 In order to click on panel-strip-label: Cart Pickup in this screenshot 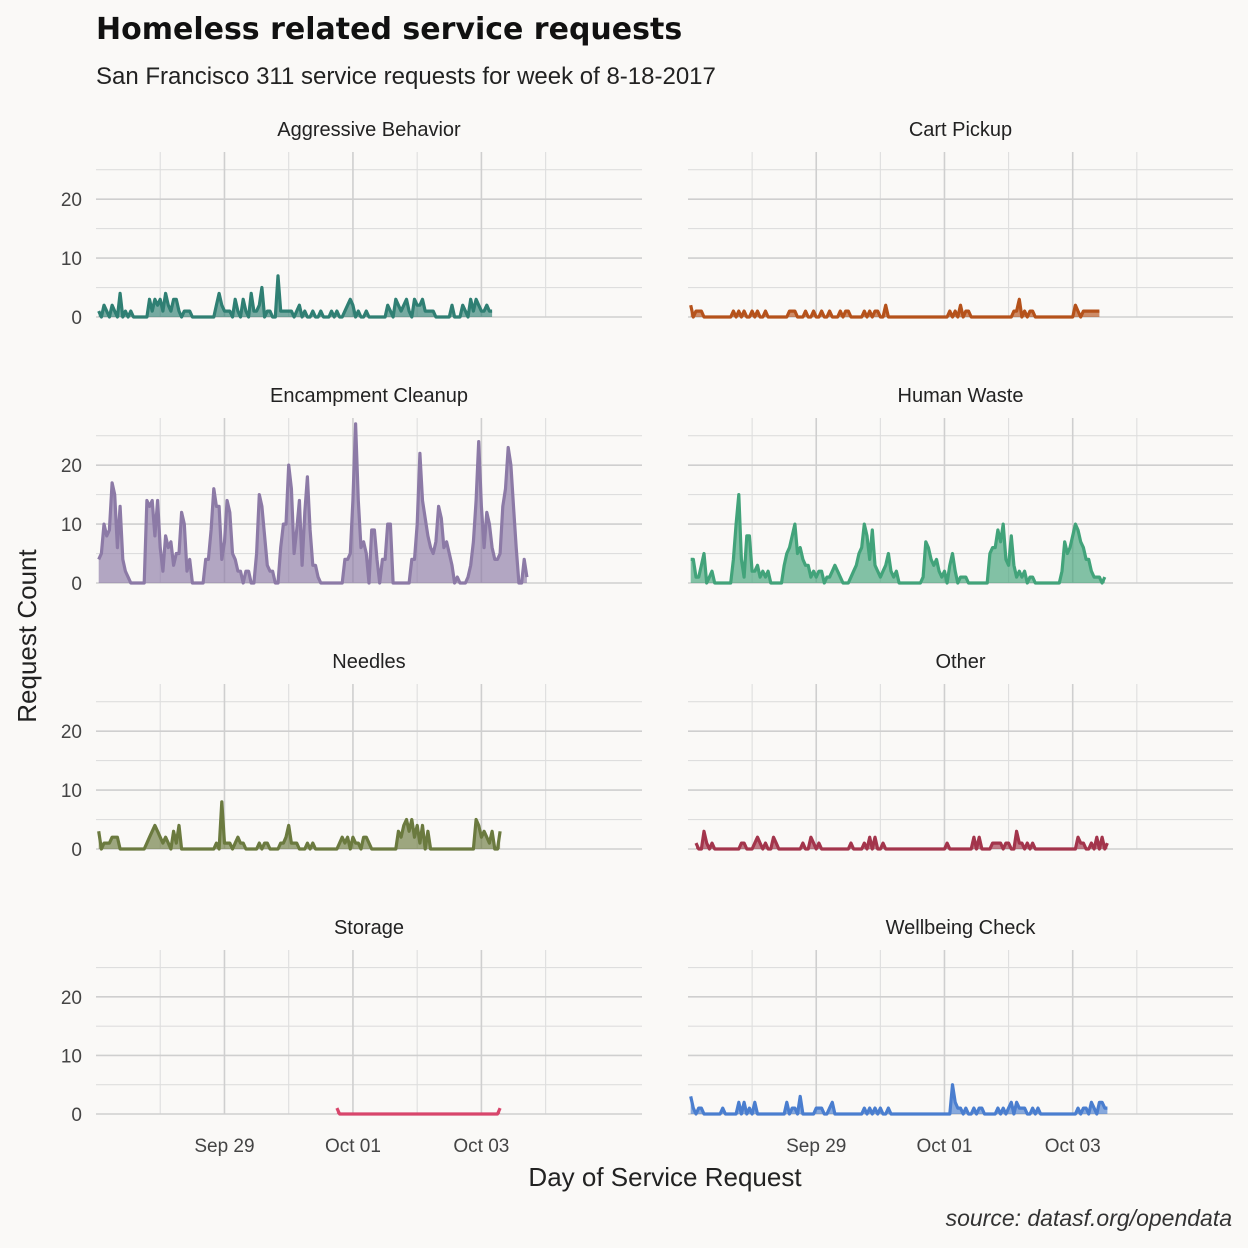, I will do `click(960, 130)`.